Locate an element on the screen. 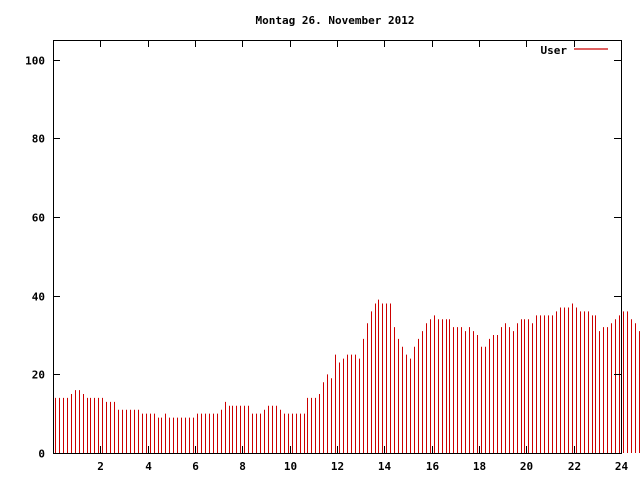 The width and height of the screenshot is (640, 480). x-tick-label: 4 is located at coordinates (148, 466).